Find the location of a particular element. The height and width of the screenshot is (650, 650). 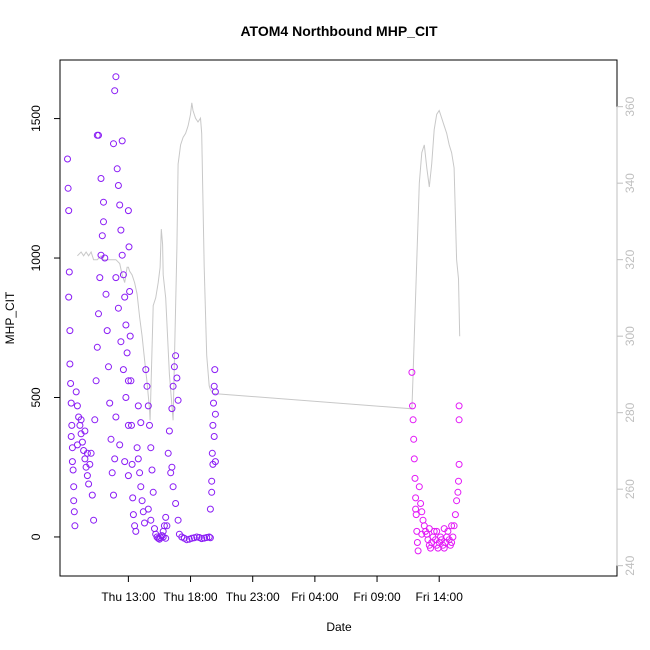

y-tick-label: 1500 is located at coordinates (36, 118).